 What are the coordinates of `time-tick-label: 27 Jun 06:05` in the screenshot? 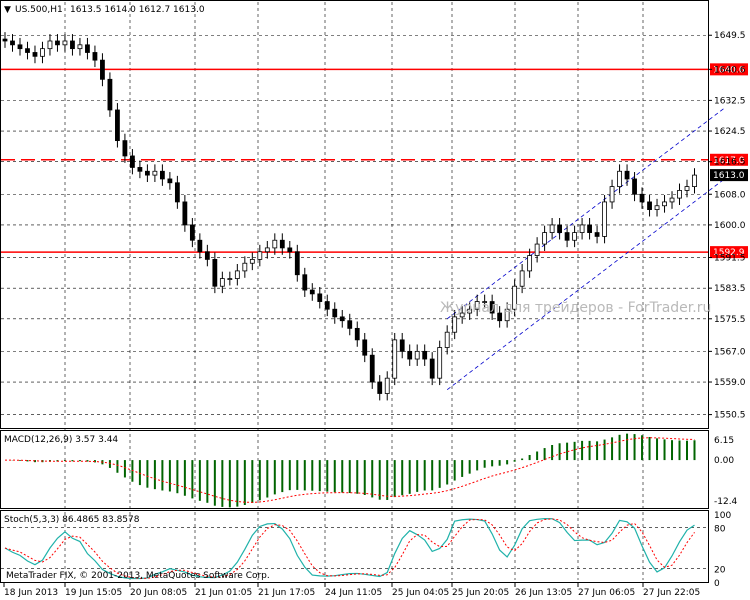 It's located at (606, 593).